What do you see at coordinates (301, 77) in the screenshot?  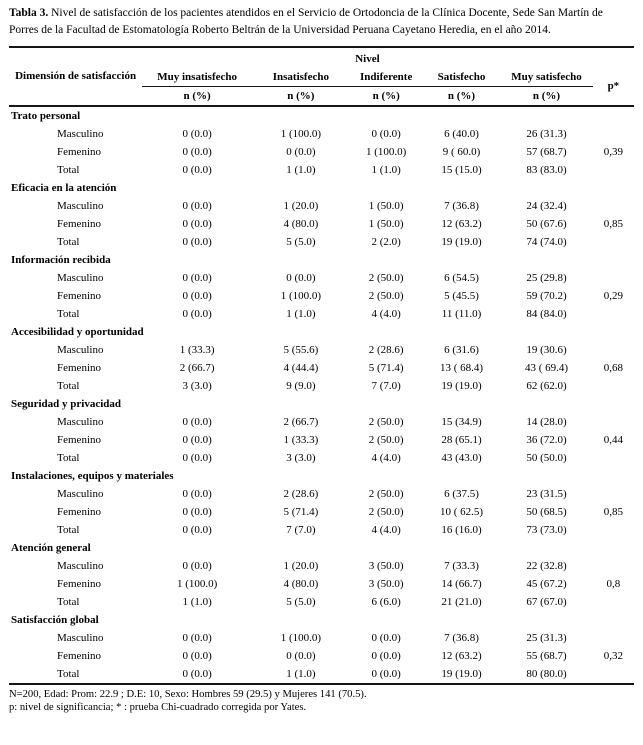 I see `column-header-insatisfecho: Insatisfecho` at bounding box center [301, 77].